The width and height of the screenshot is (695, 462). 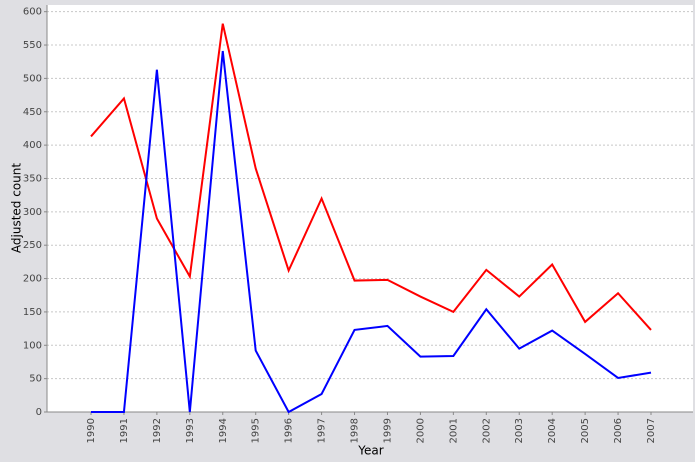 I want to click on y-axis-label: Adjusted count, so click(x=17, y=208).